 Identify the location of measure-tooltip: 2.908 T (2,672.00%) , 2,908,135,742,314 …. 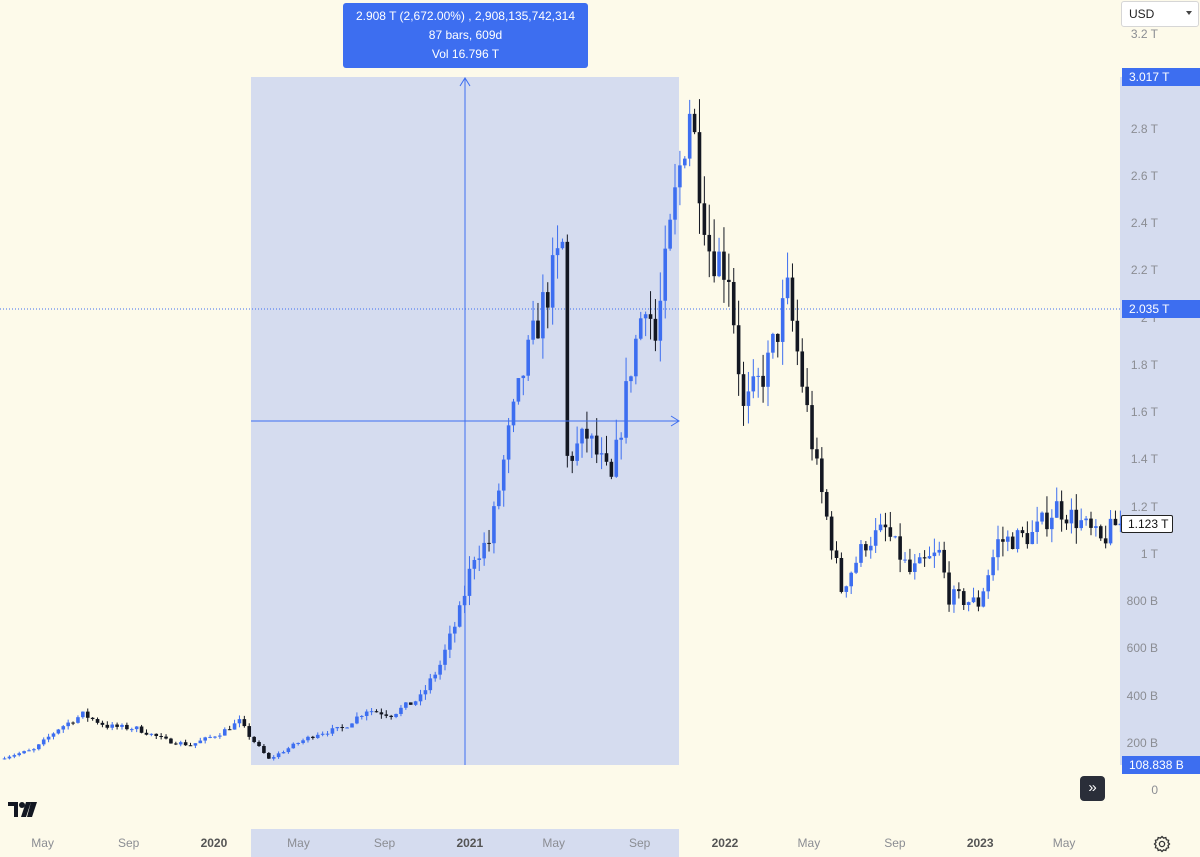
(465, 35).